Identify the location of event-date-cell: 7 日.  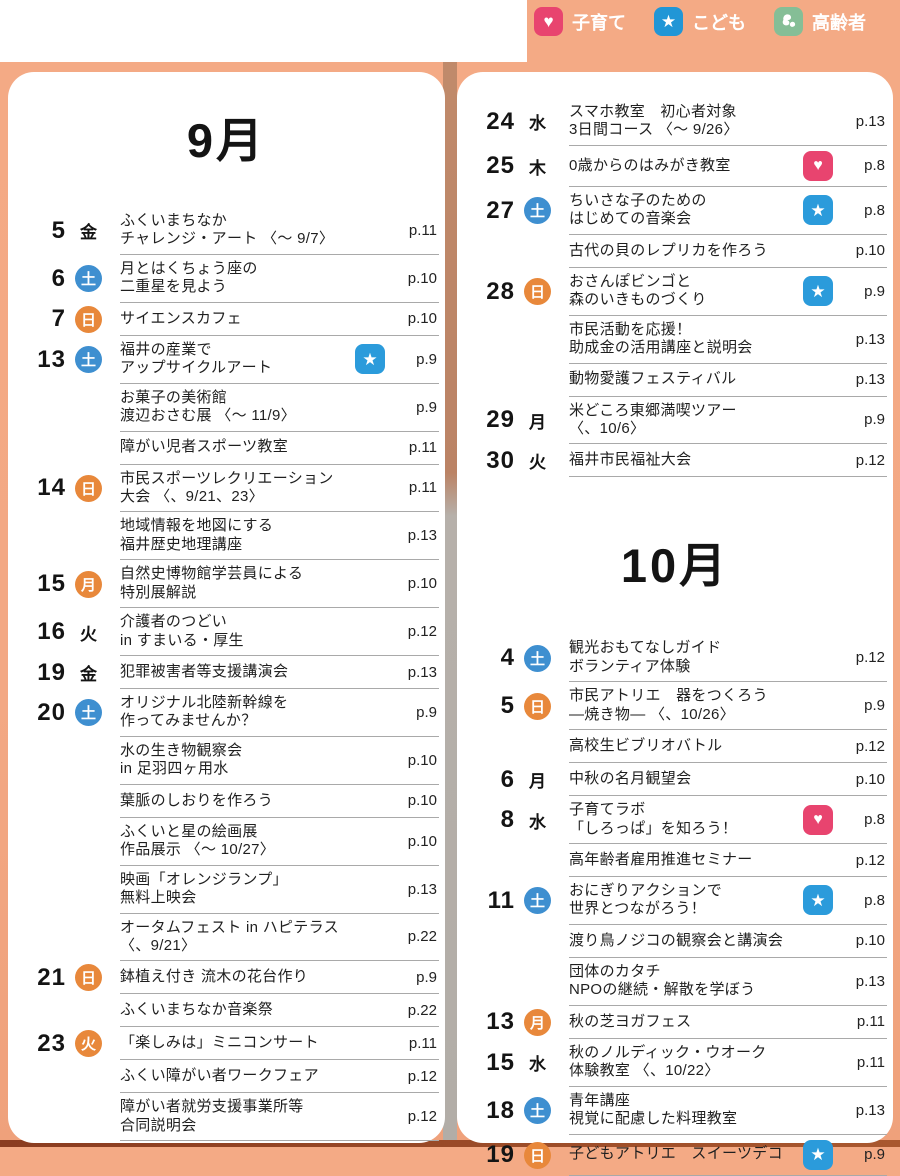
(69, 319).